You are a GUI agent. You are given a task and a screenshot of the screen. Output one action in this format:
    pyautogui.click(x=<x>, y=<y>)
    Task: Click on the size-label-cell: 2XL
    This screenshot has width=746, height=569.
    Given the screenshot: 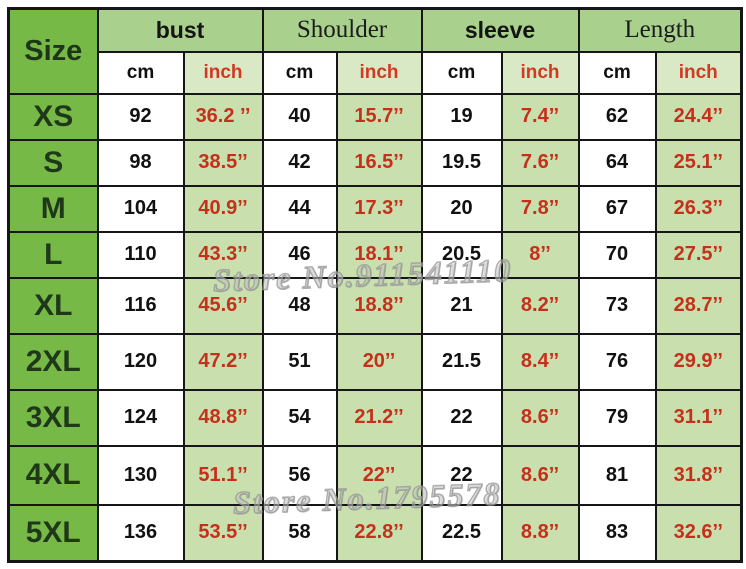 What is the action you would take?
    pyautogui.click(x=53, y=361)
    